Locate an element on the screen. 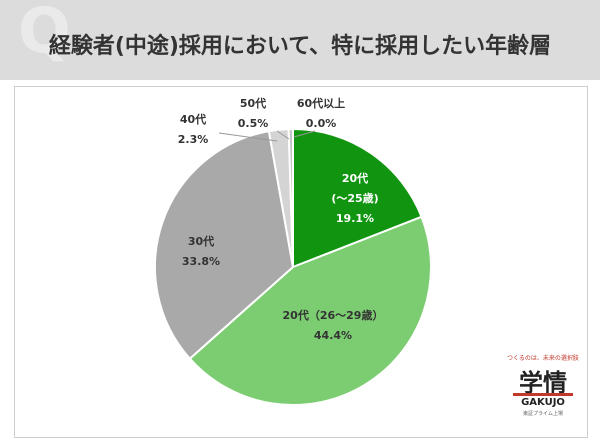 This screenshot has width=600, height=446. logo-divider is located at coordinates (543, 394).